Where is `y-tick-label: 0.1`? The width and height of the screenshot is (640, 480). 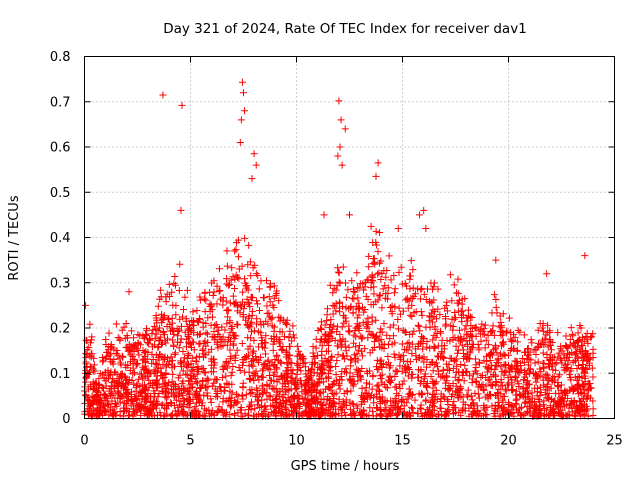
y-tick-label: 0.1 is located at coordinates (60, 374).